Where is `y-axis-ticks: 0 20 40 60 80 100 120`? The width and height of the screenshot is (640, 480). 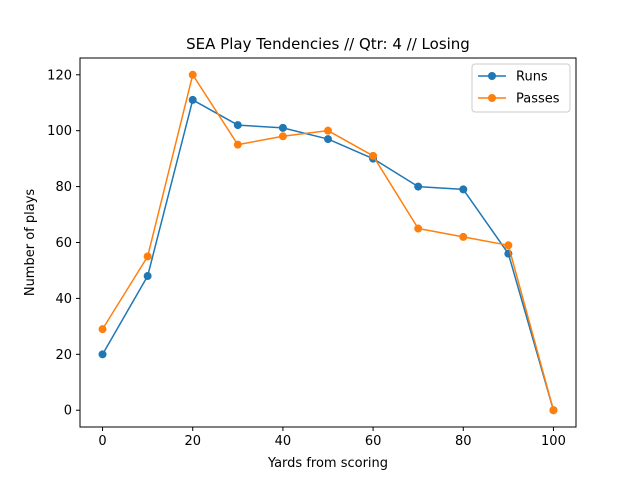 y-axis-ticks: 0 20 40 60 80 100 120 is located at coordinates (63, 243).